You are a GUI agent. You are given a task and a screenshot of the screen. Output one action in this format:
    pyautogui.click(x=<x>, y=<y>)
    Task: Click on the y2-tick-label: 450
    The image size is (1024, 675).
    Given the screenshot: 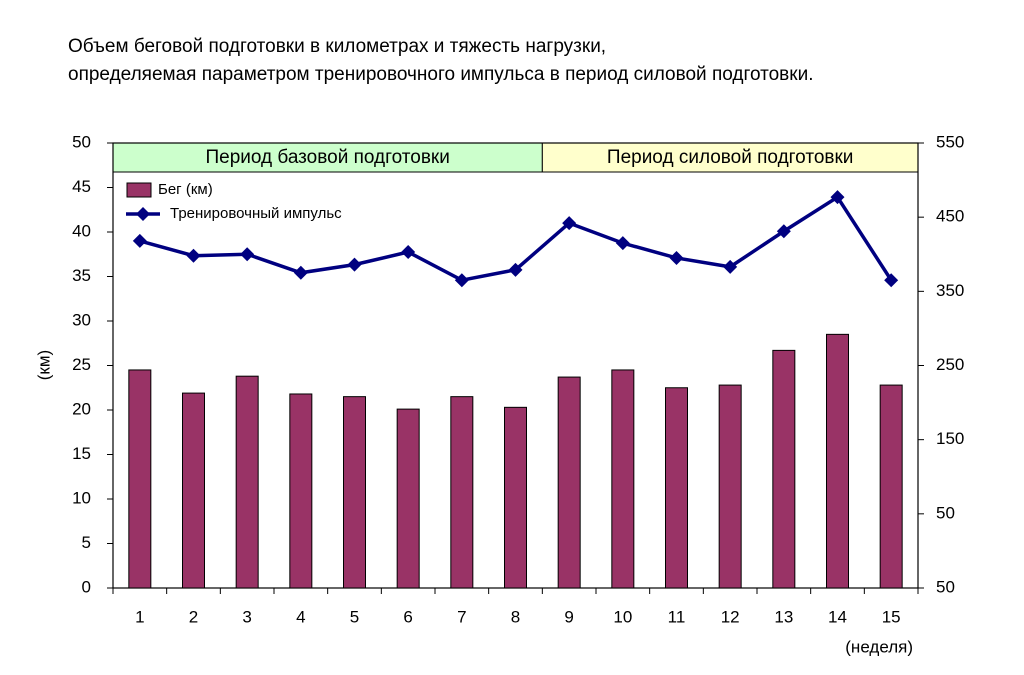 What is the action you would take?
    pyautogui.click(x=950, y=216)
    